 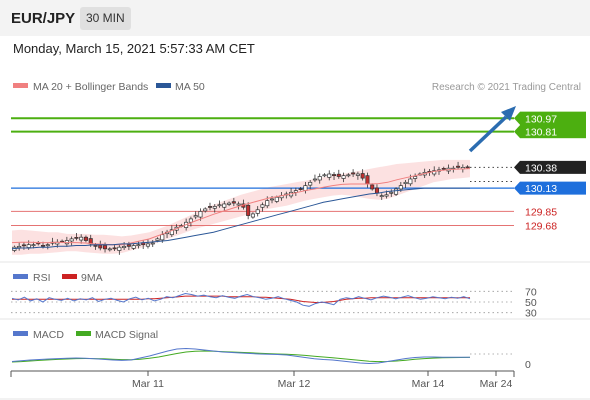 What do you see at coordinates (48, 335) in the screenshot?
I see `macd-legend-label: MACD` at bounding box center [48, 335].